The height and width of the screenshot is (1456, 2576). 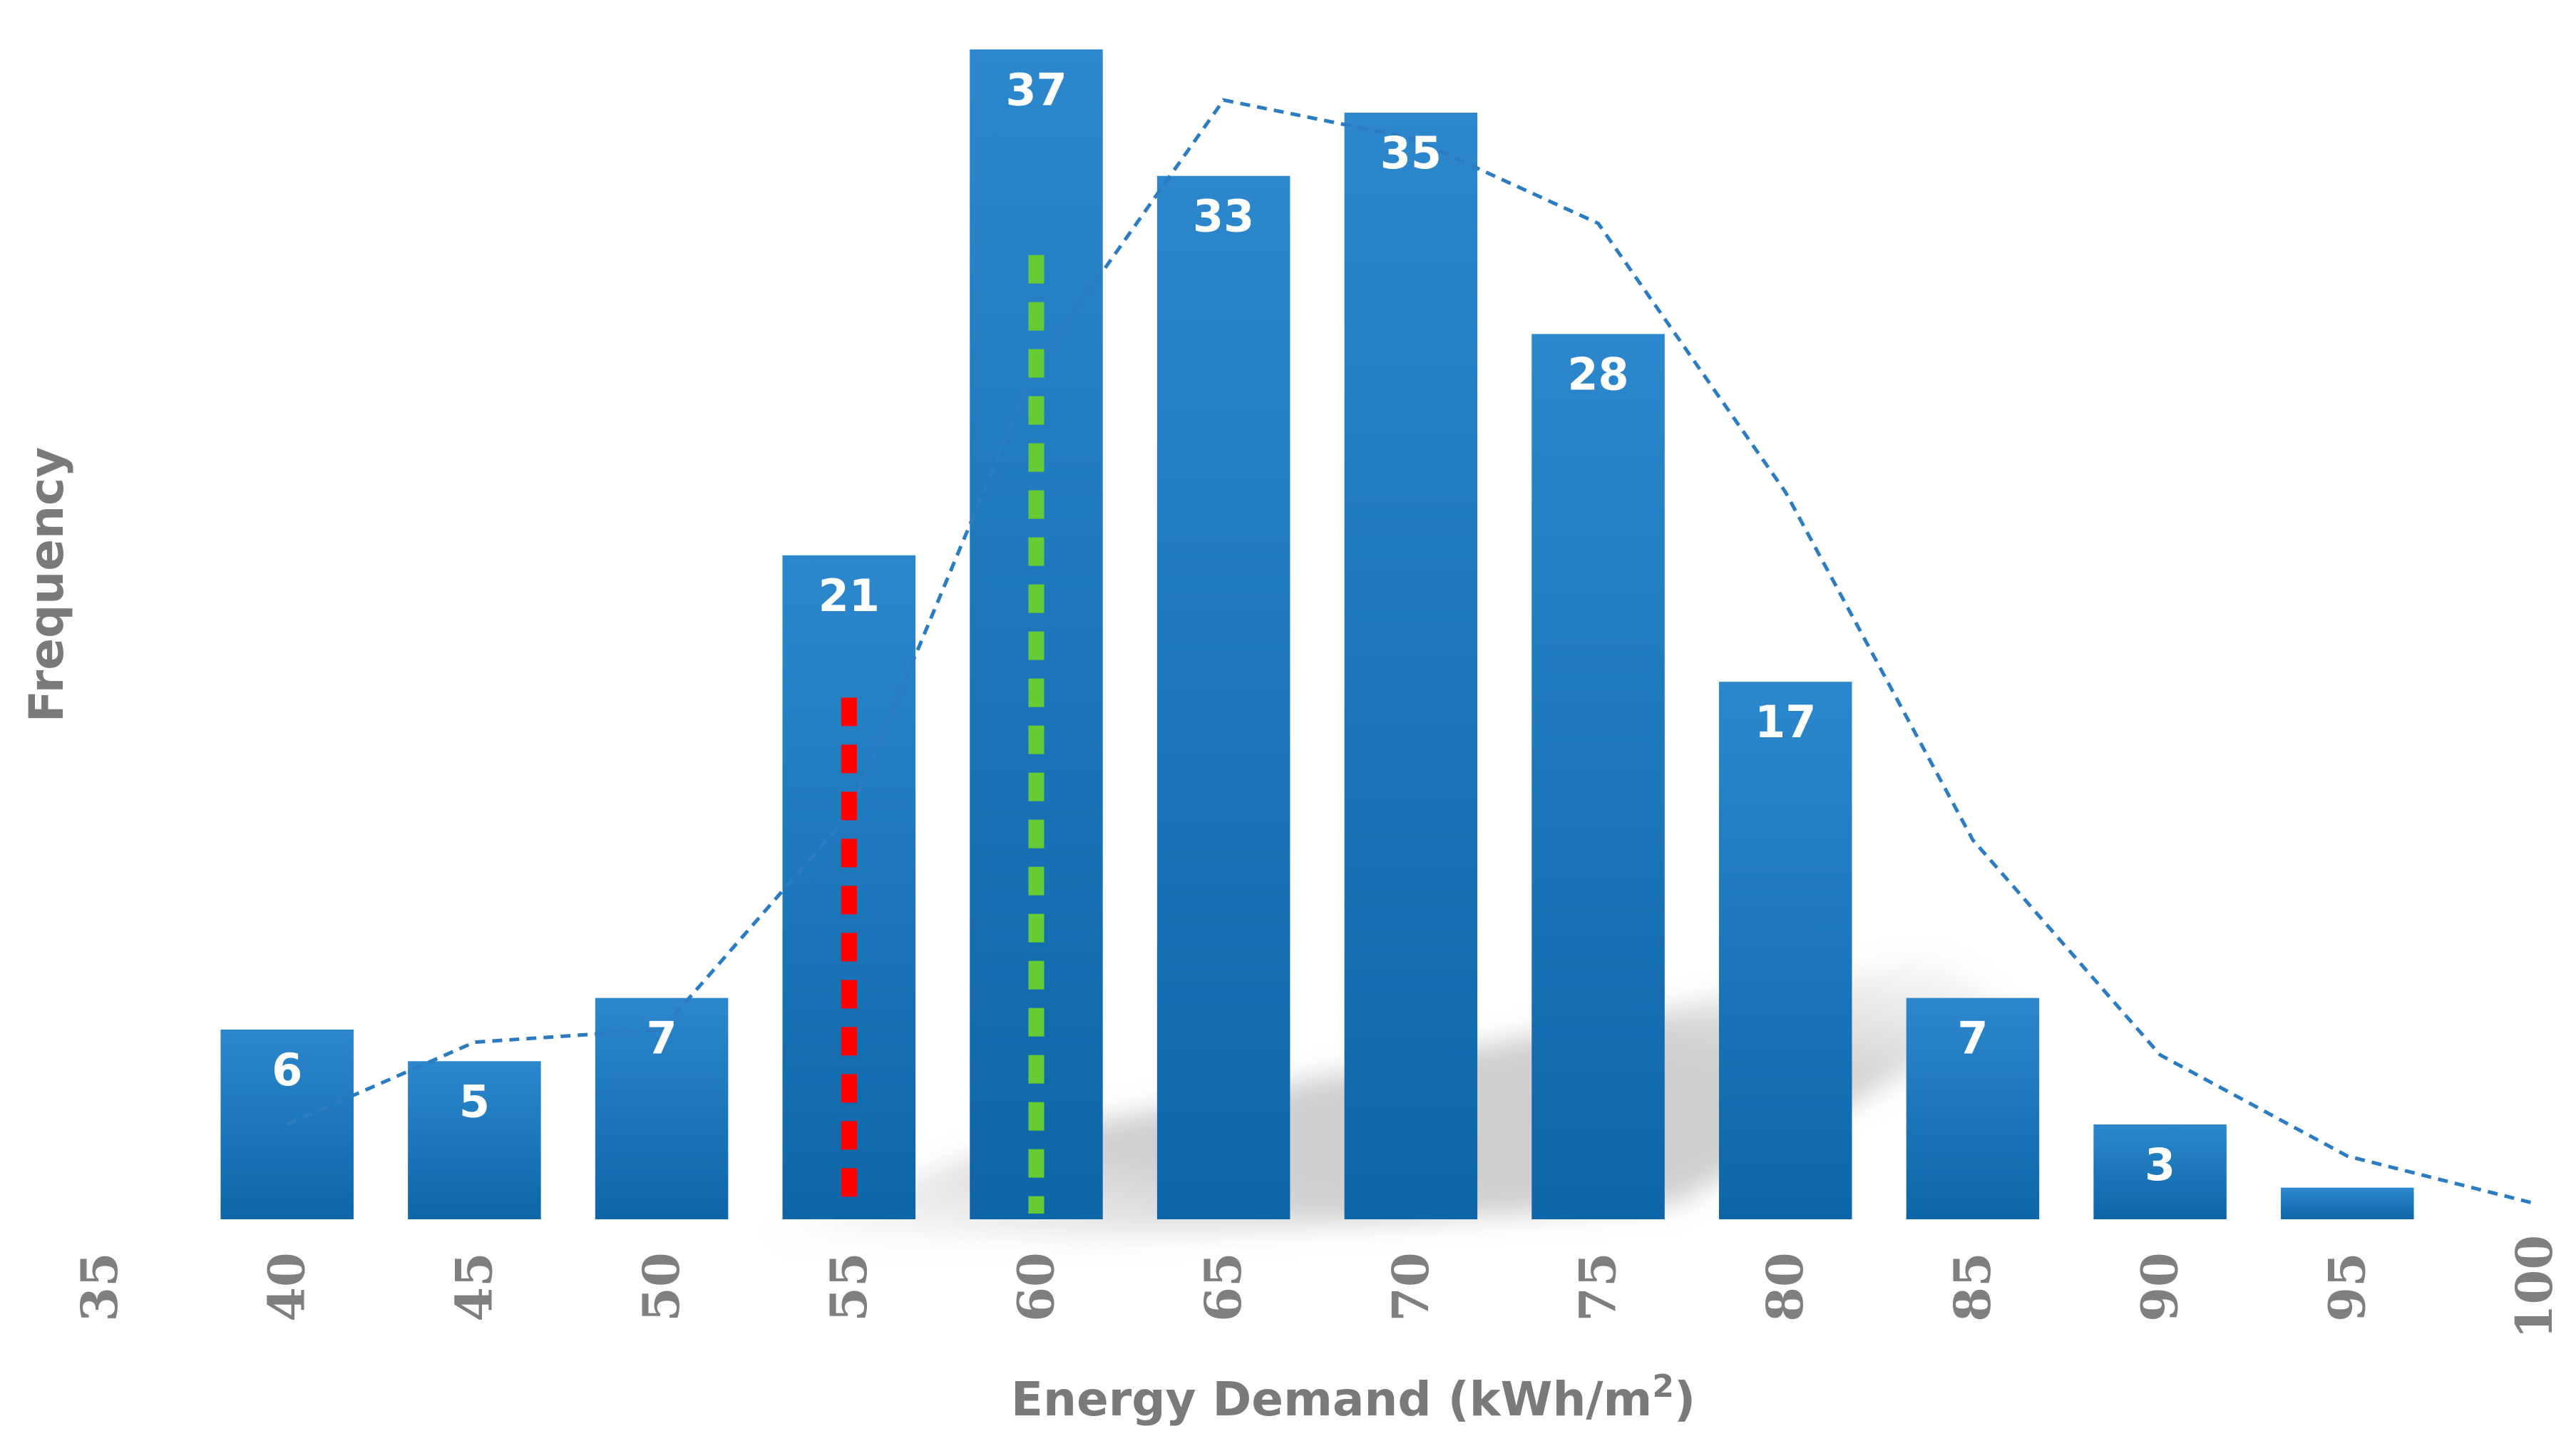 I want to click on x-axis-title: Energy Demand (kWh/m2), so click(x=1353, y=1397).